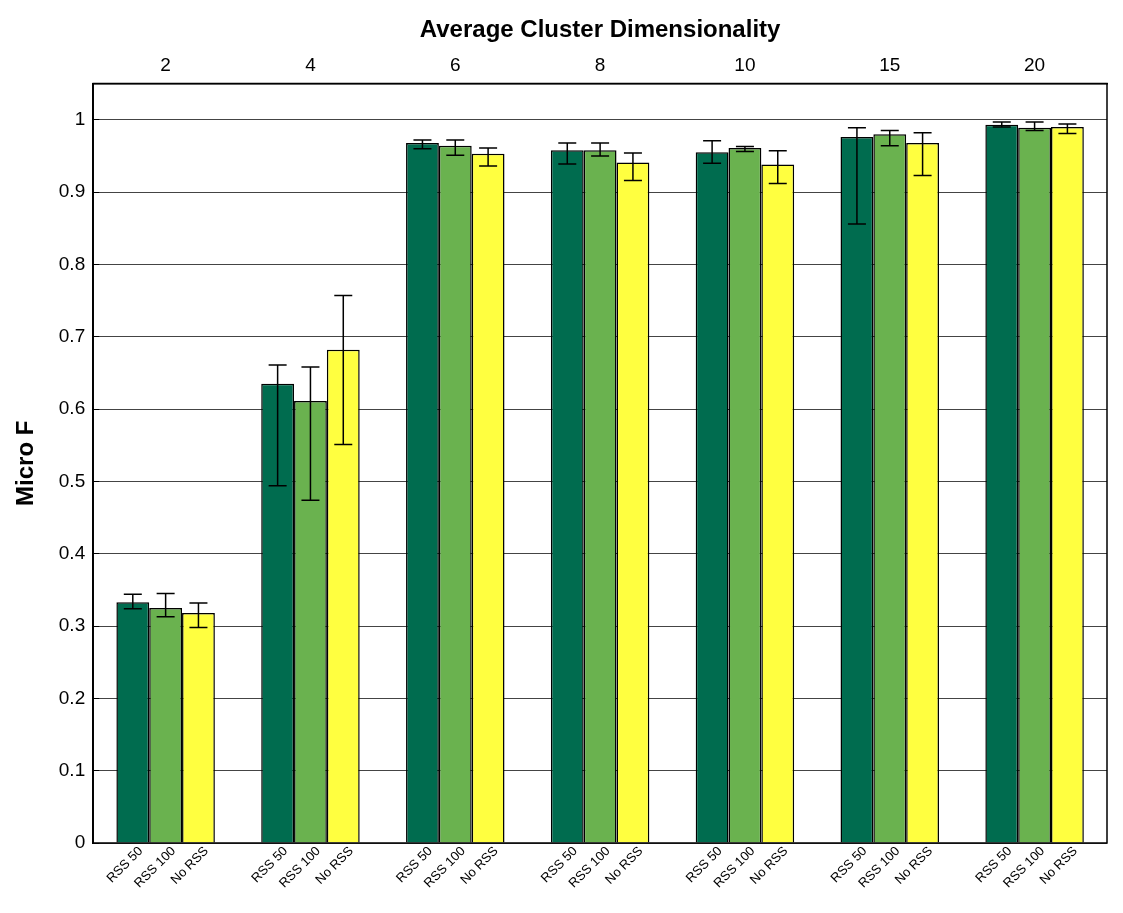 This screenshot has height=913, width=1123. What do you see at coordinates (72, 191) in the screenshot?
I see `y-tick-label: 0.9` at bounding box center [72, 191].